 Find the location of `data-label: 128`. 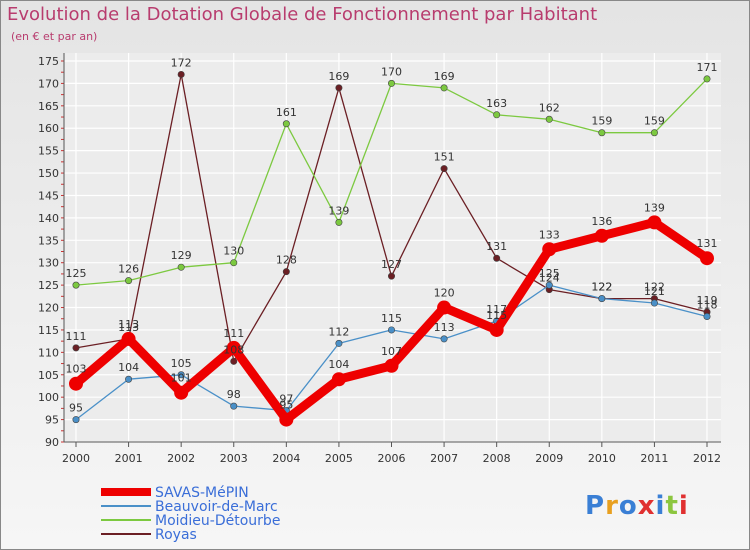

data-label: 128 is located at coordinates (286, 260).